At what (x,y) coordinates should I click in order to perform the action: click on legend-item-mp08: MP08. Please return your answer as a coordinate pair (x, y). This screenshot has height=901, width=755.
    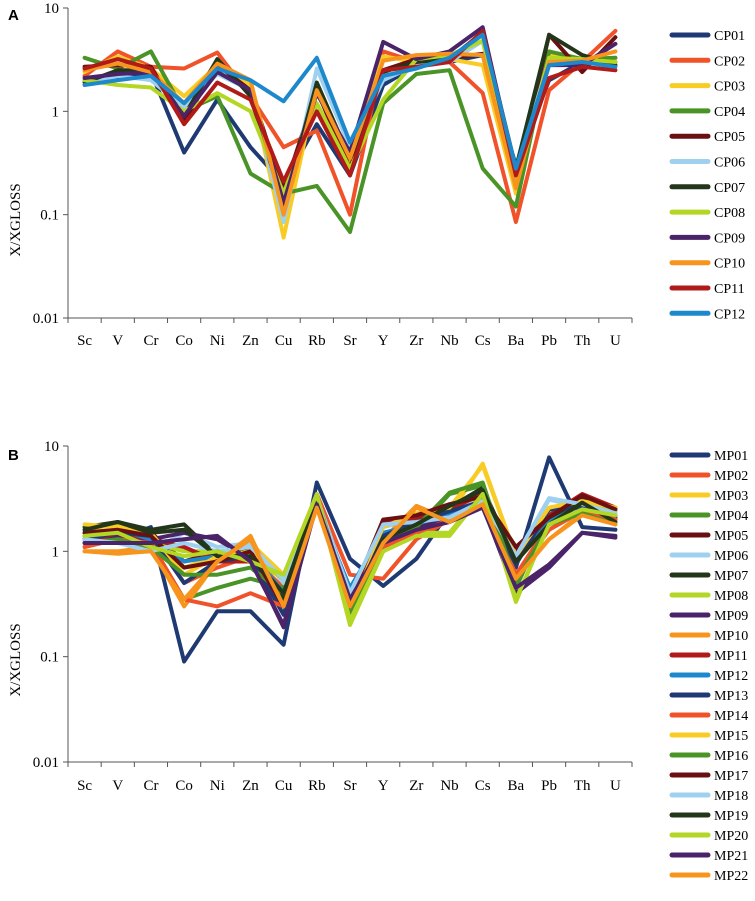
    Looking at the image, I should click on (708, 596).